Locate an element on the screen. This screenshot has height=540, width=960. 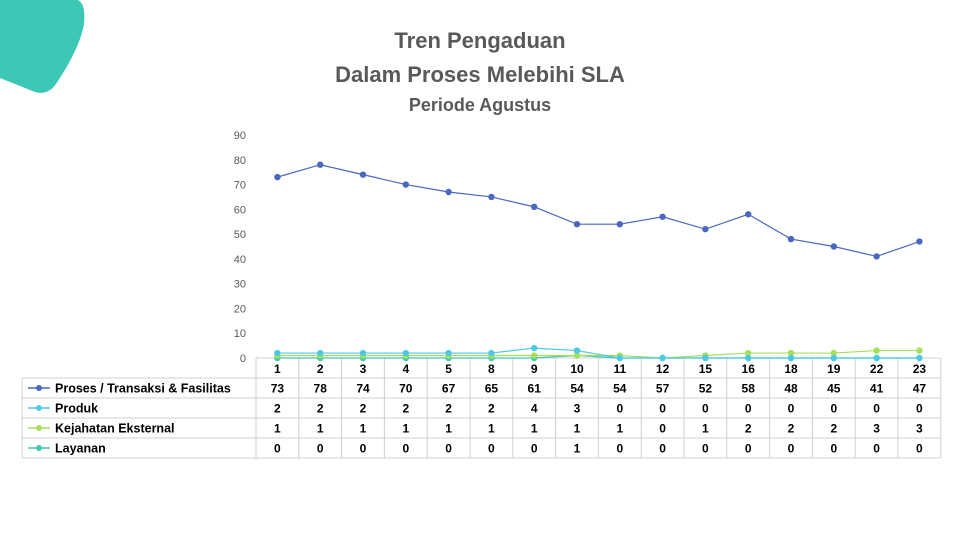
chart-subtitle: Periode Agustus is located at coordinates (480, 105).